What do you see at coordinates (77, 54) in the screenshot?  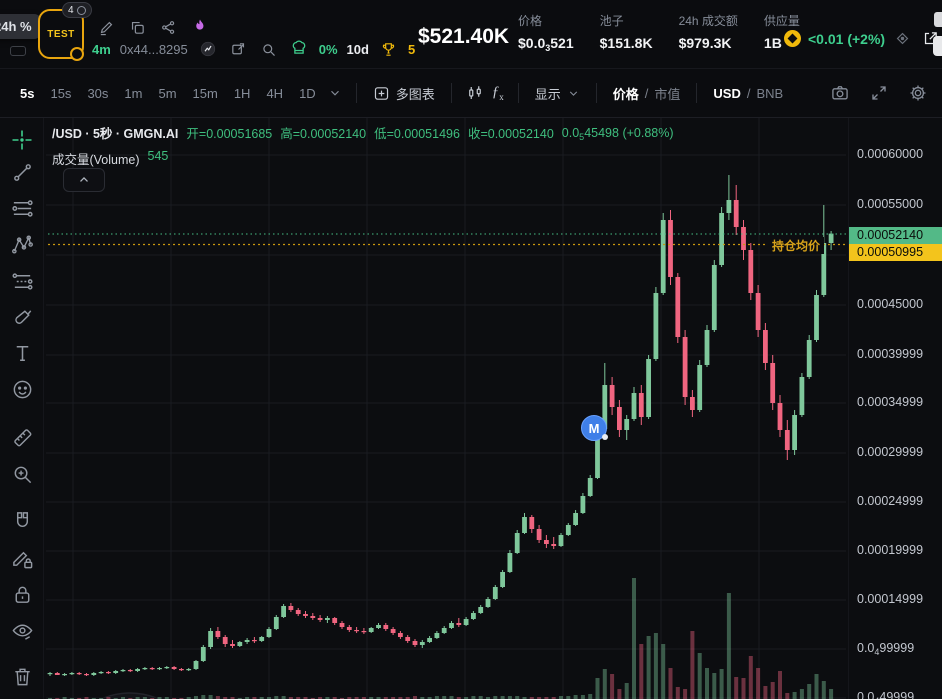 I see `token-sub-badge-icon` at bounding box center [77, 54].